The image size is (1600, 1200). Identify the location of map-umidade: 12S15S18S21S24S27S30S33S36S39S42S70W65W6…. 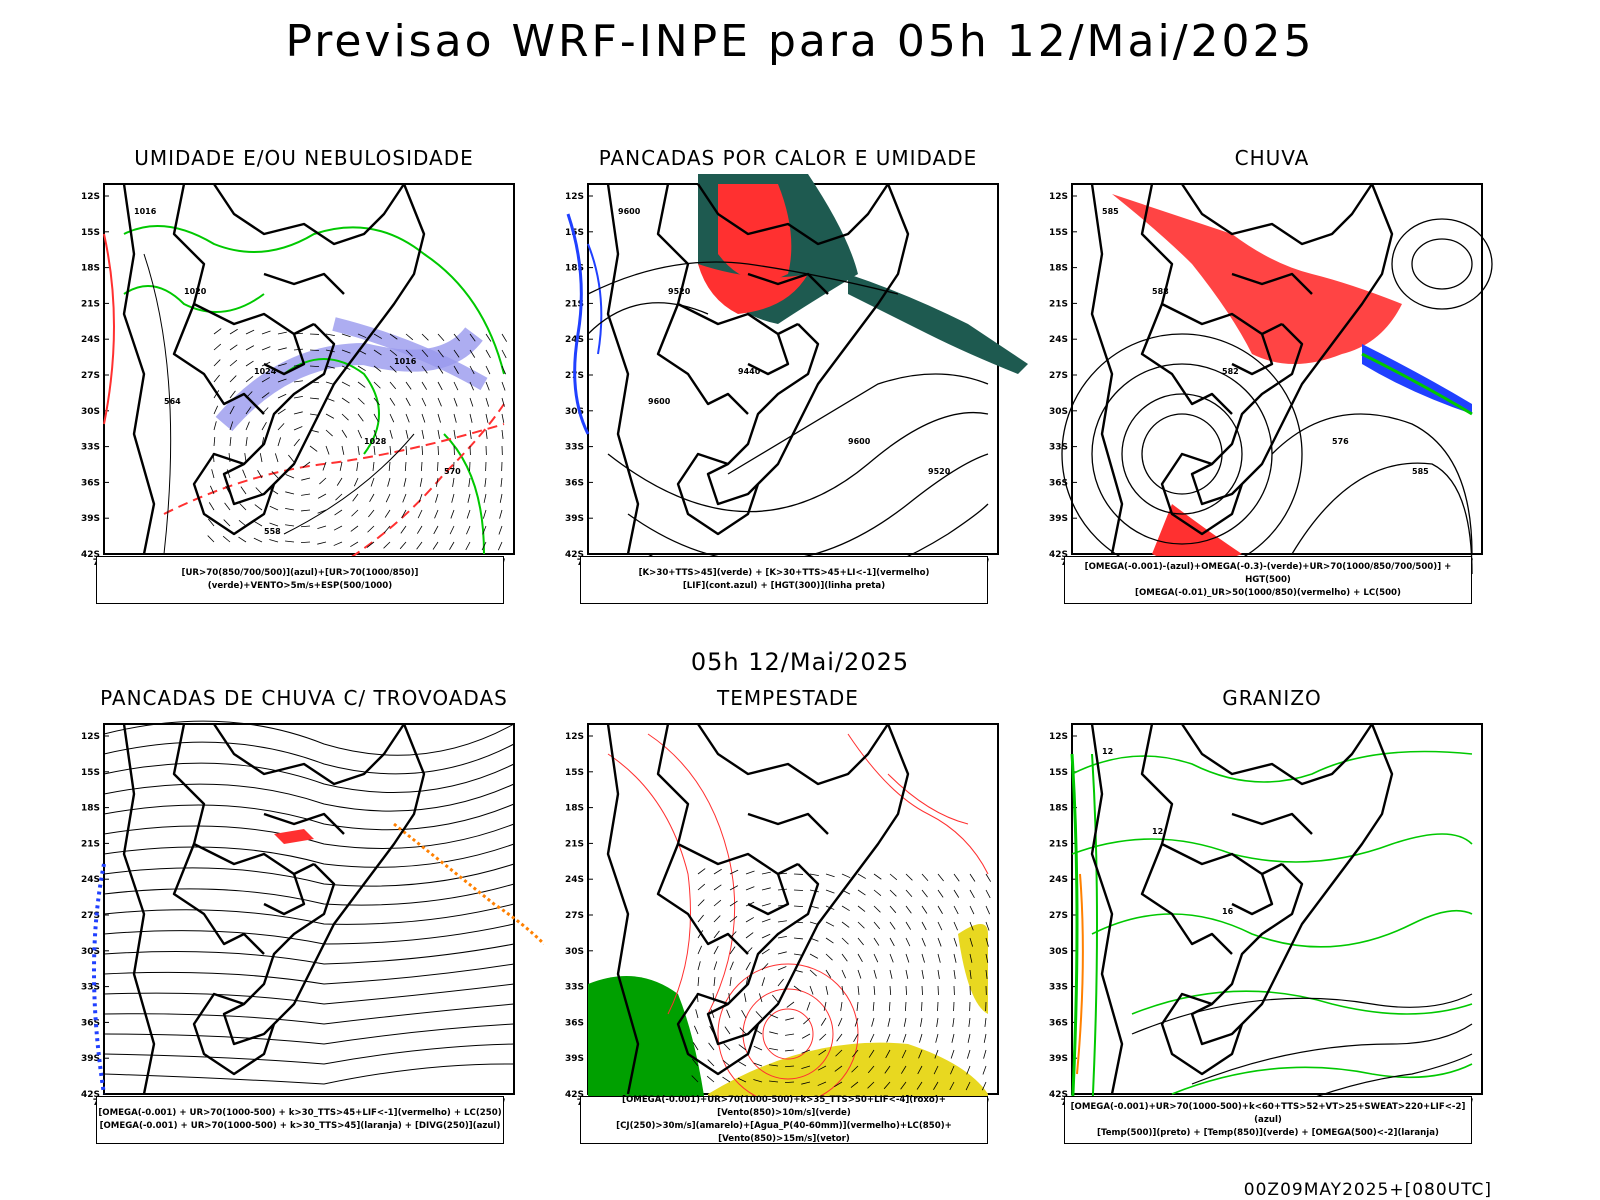
(298, 379).